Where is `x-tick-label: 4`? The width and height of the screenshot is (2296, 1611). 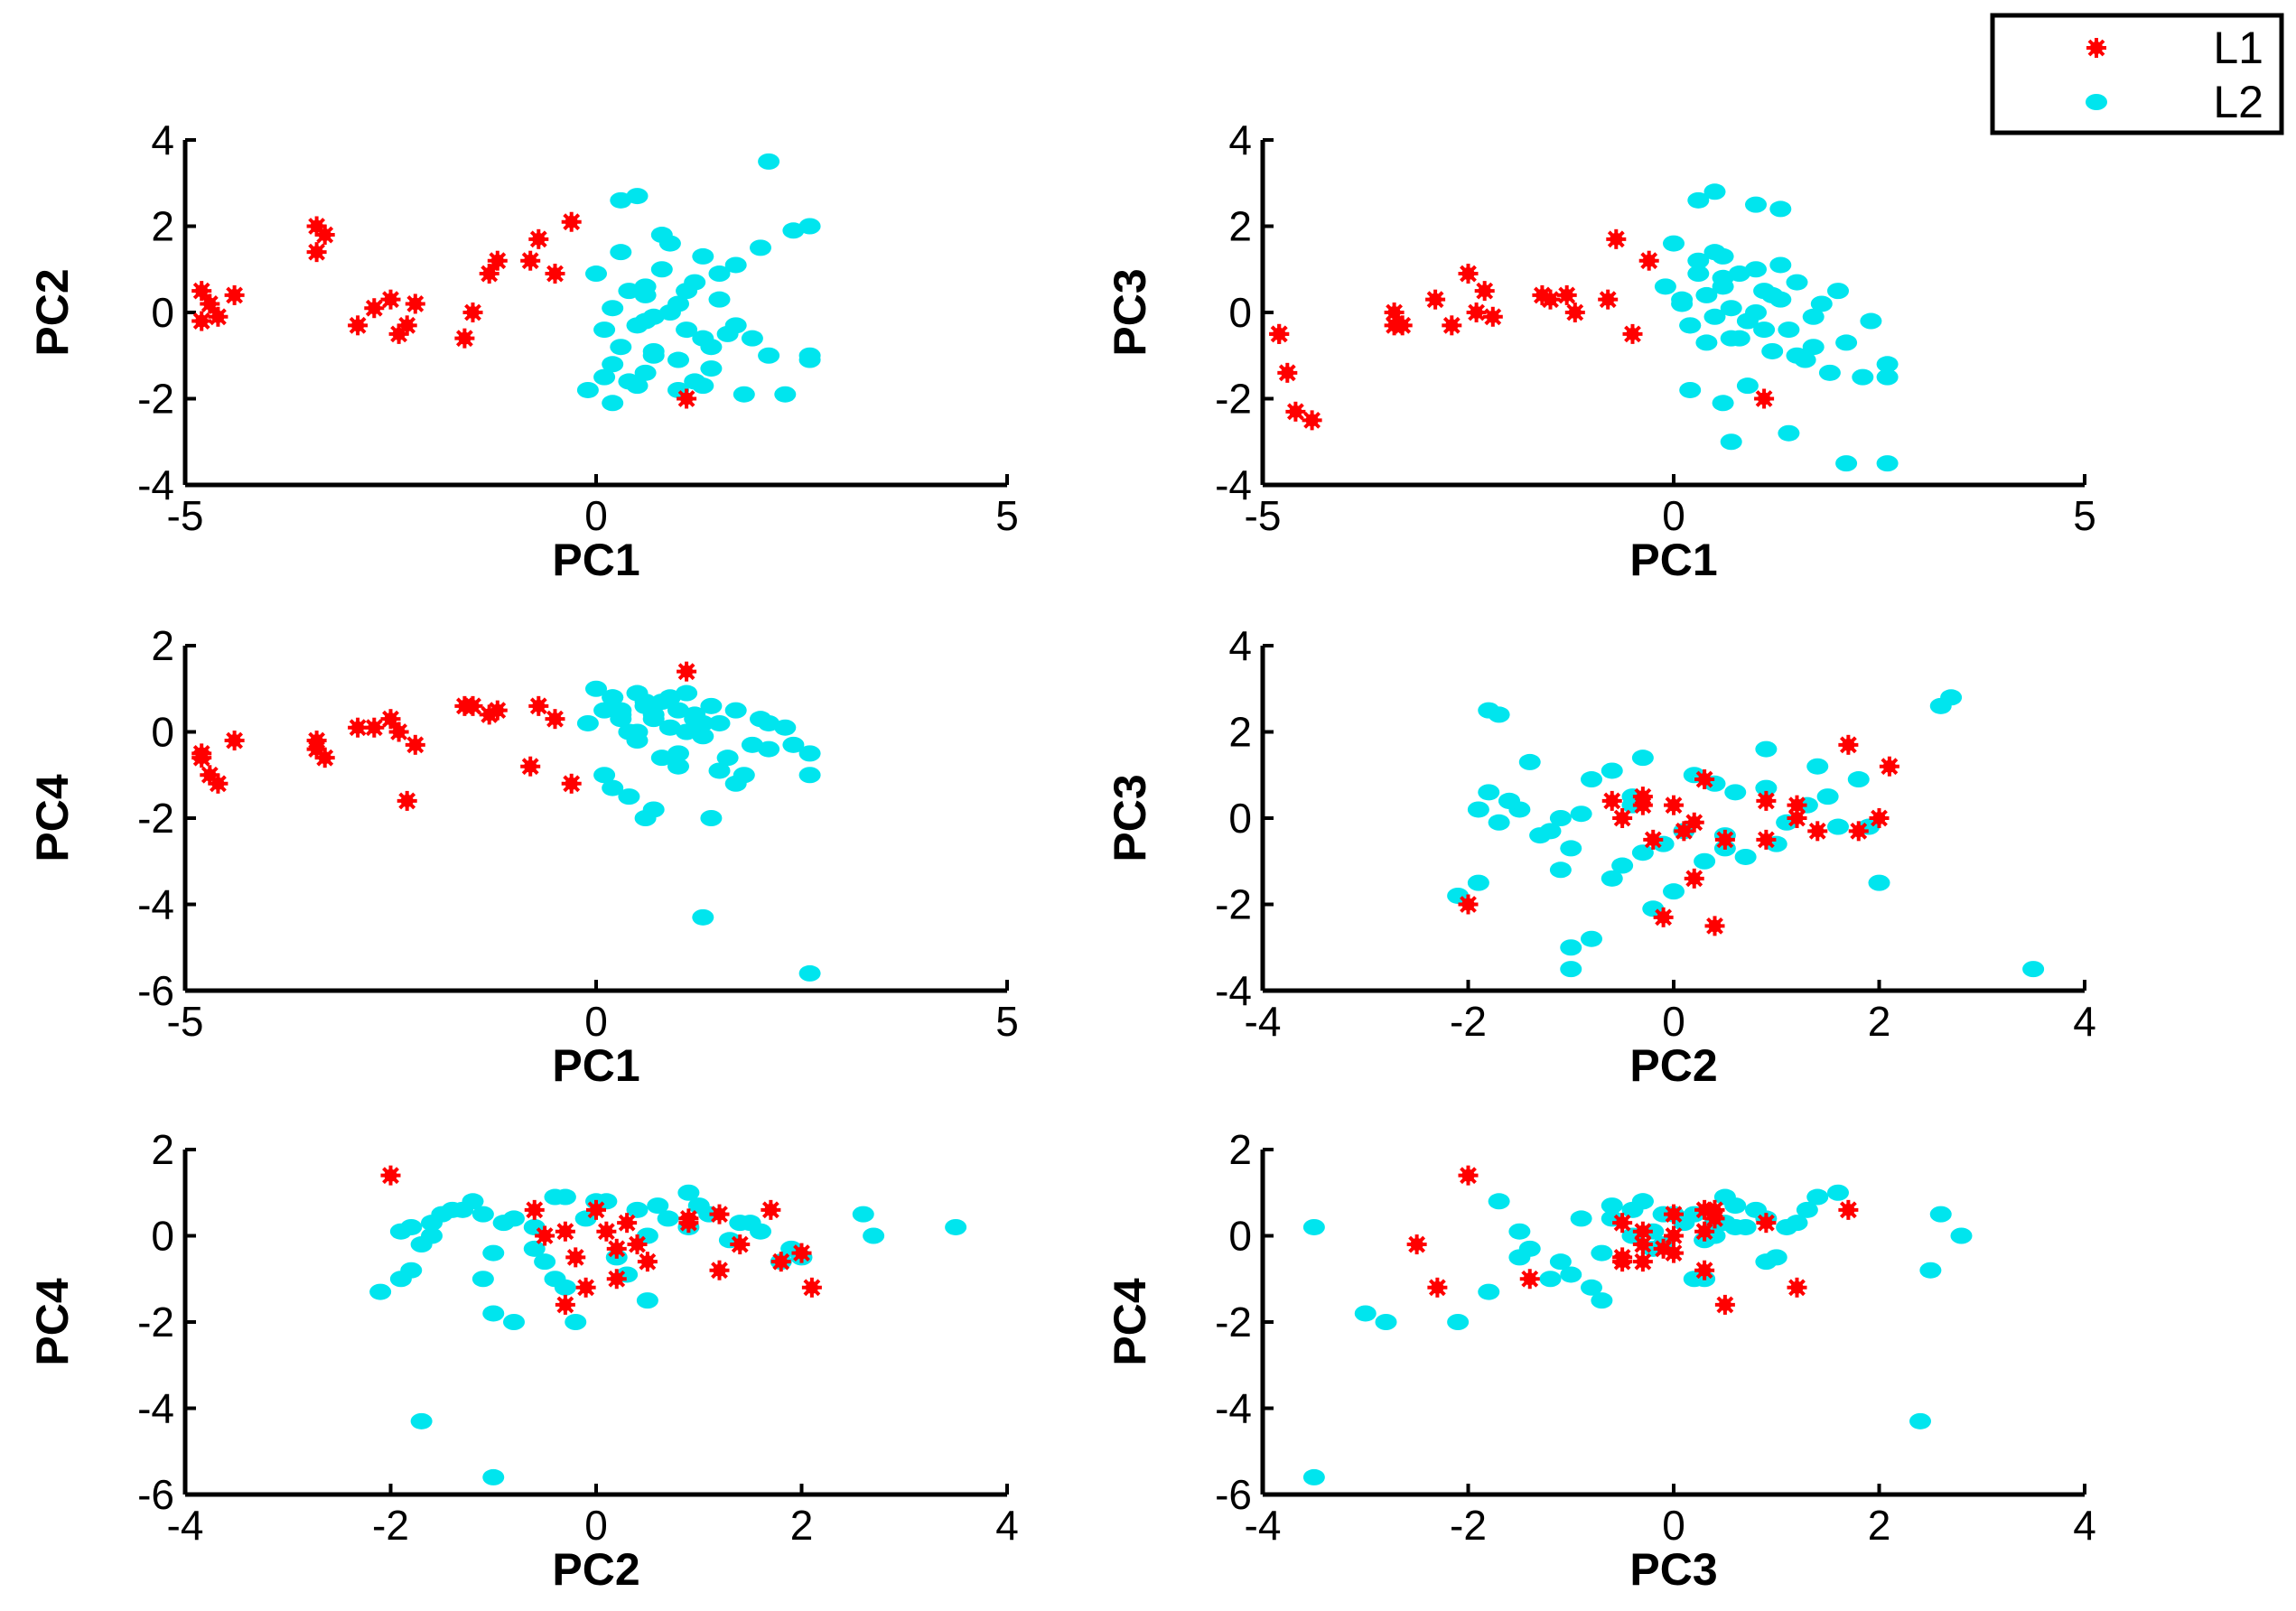
x-tick-label: 4 is located at coordinates (2084, 1021).